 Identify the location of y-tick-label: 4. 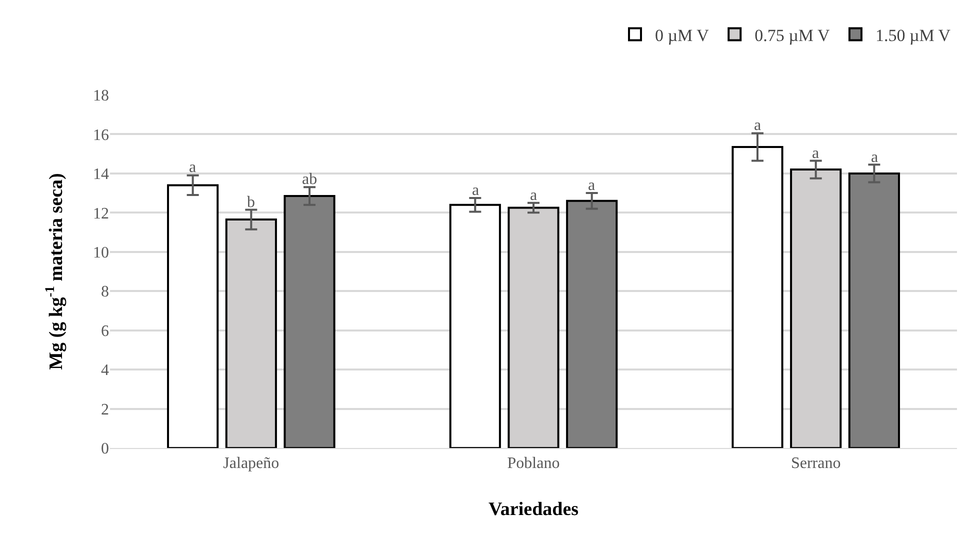
(105, 371).